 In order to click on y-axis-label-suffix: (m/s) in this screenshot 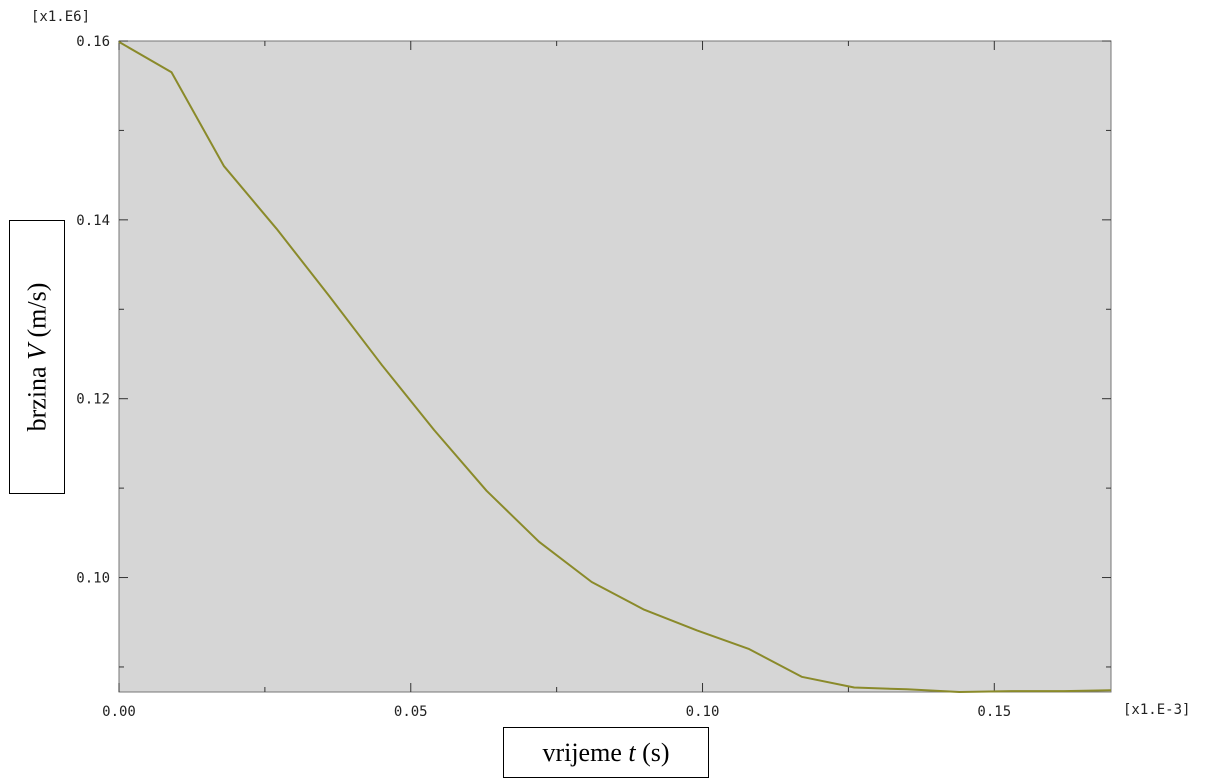, I will do `click(36, 313)`.